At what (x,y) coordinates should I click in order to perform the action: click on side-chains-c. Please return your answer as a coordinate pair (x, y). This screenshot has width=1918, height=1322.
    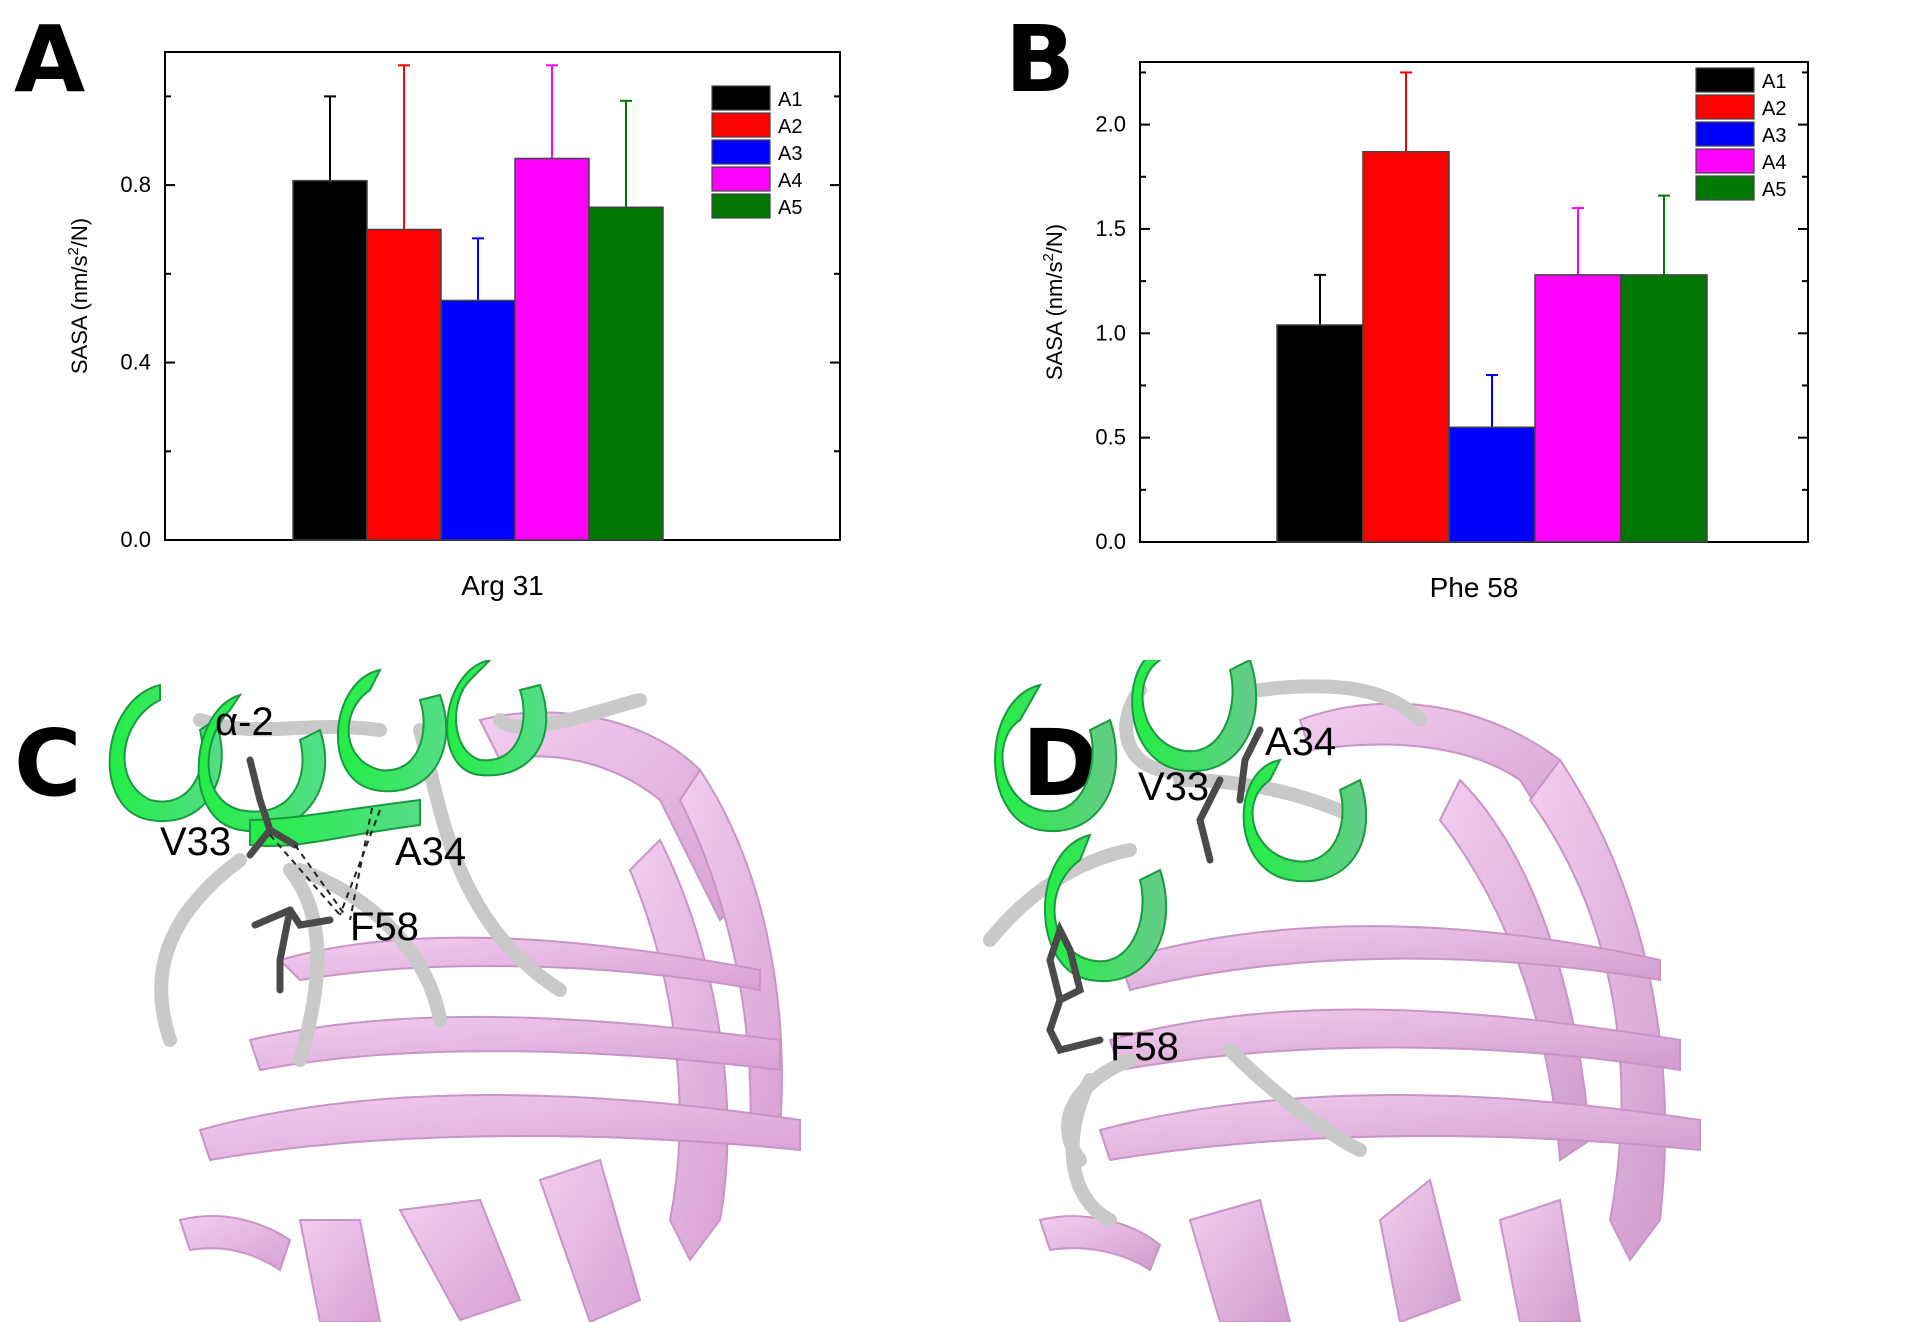
    Looking at the image, I should click on (290, 875).